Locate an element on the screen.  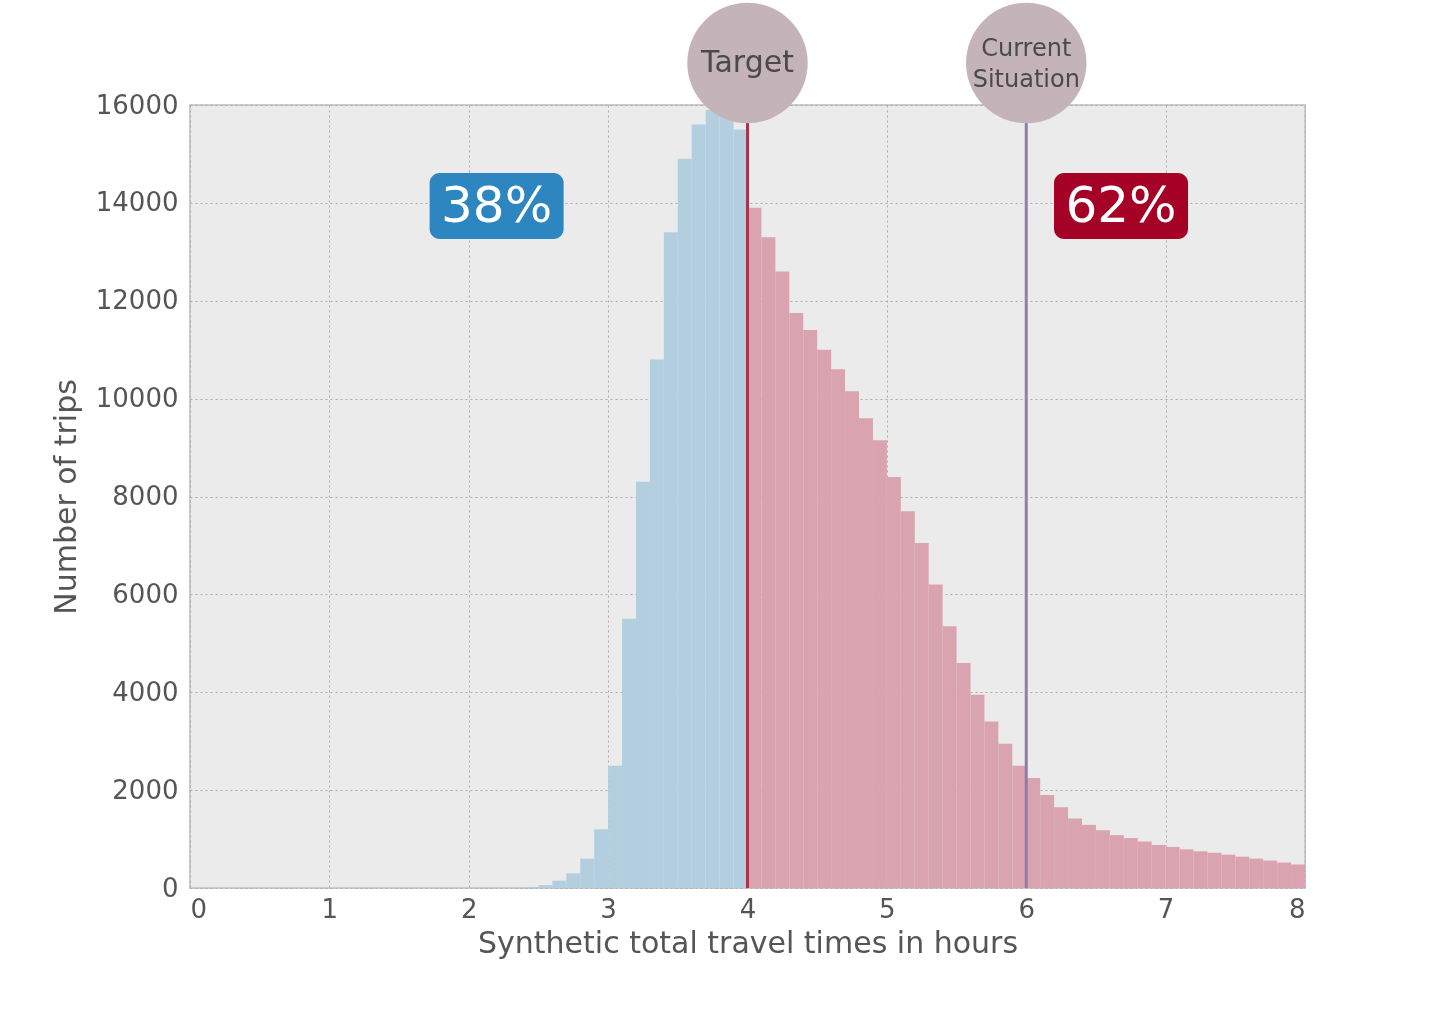
x-tick-label: 5 is located at coordinates (887, 908).